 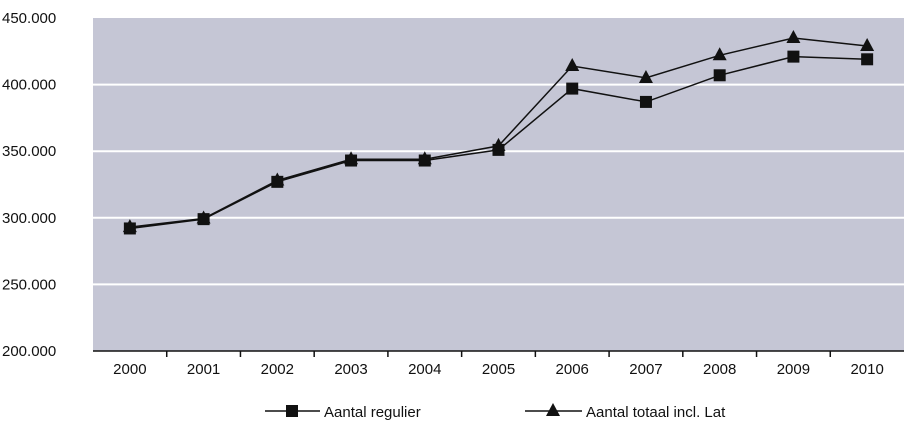 What do you see at coordinates (29, 218) in the screenshot?
I see `y-tick-label: 300.000` at bounding box center [29, 218].